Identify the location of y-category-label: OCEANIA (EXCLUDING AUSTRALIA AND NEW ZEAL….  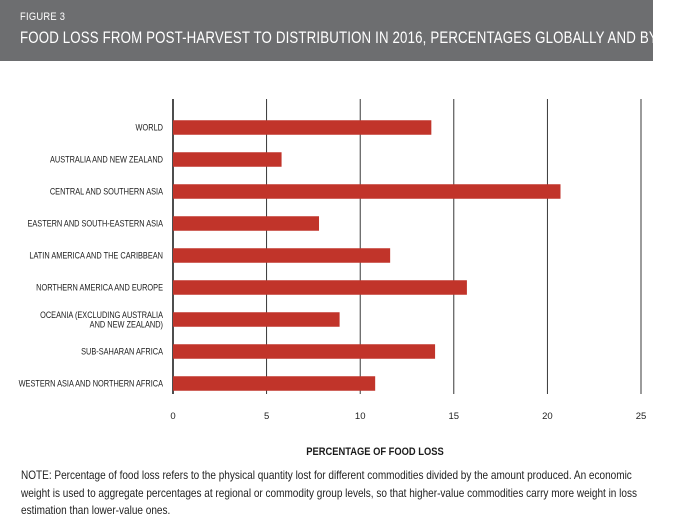
(101, 319).